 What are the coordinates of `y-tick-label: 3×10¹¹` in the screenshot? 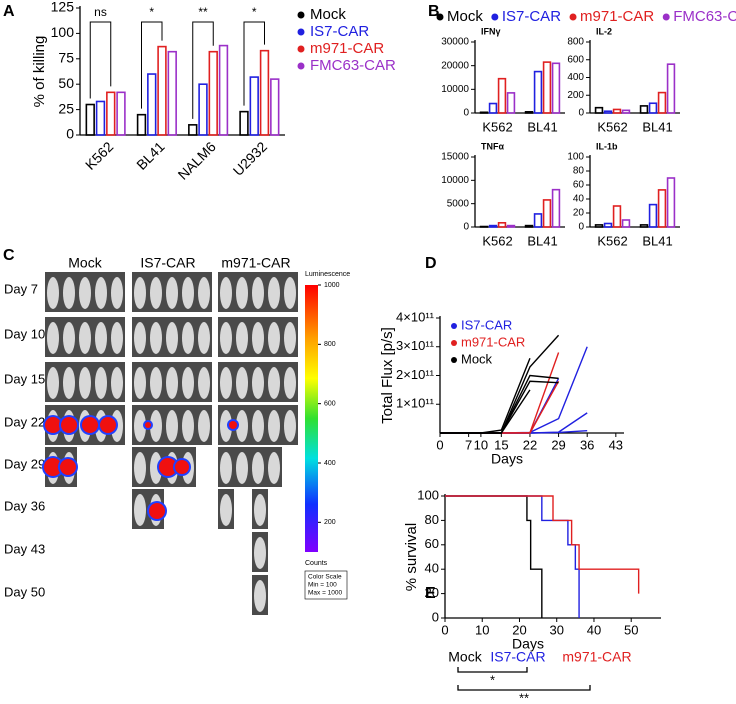 It's located at (415, 345).